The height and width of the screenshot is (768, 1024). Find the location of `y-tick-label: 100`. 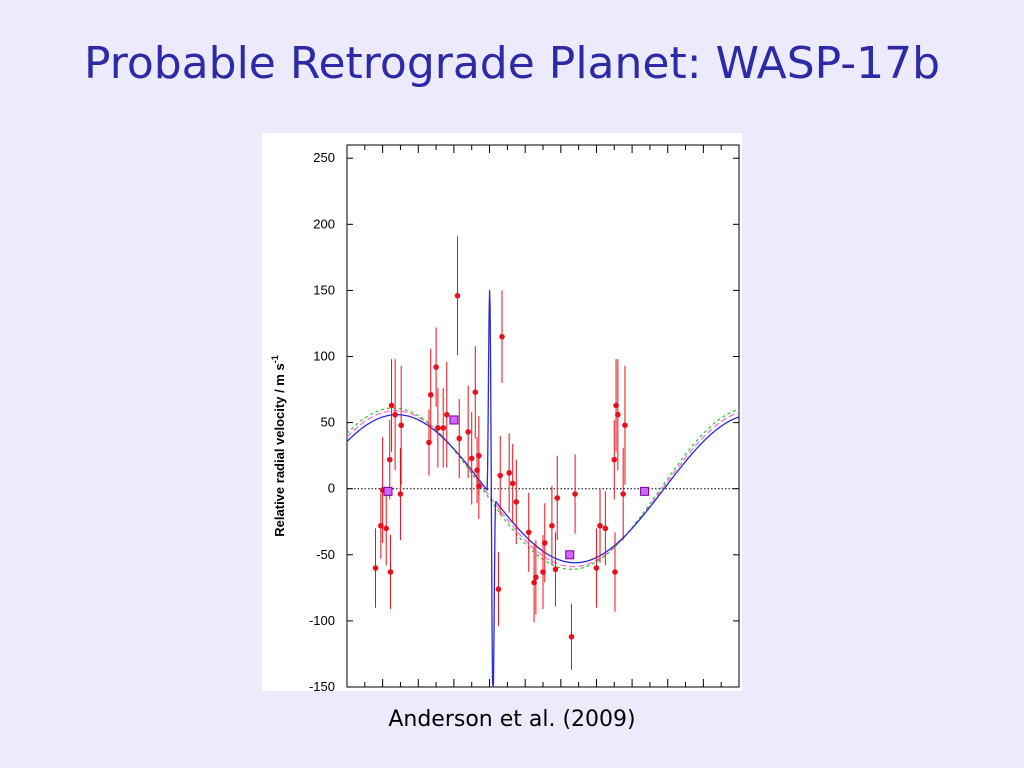

y-tick-label: 100 is located at coordinates (324, 356).